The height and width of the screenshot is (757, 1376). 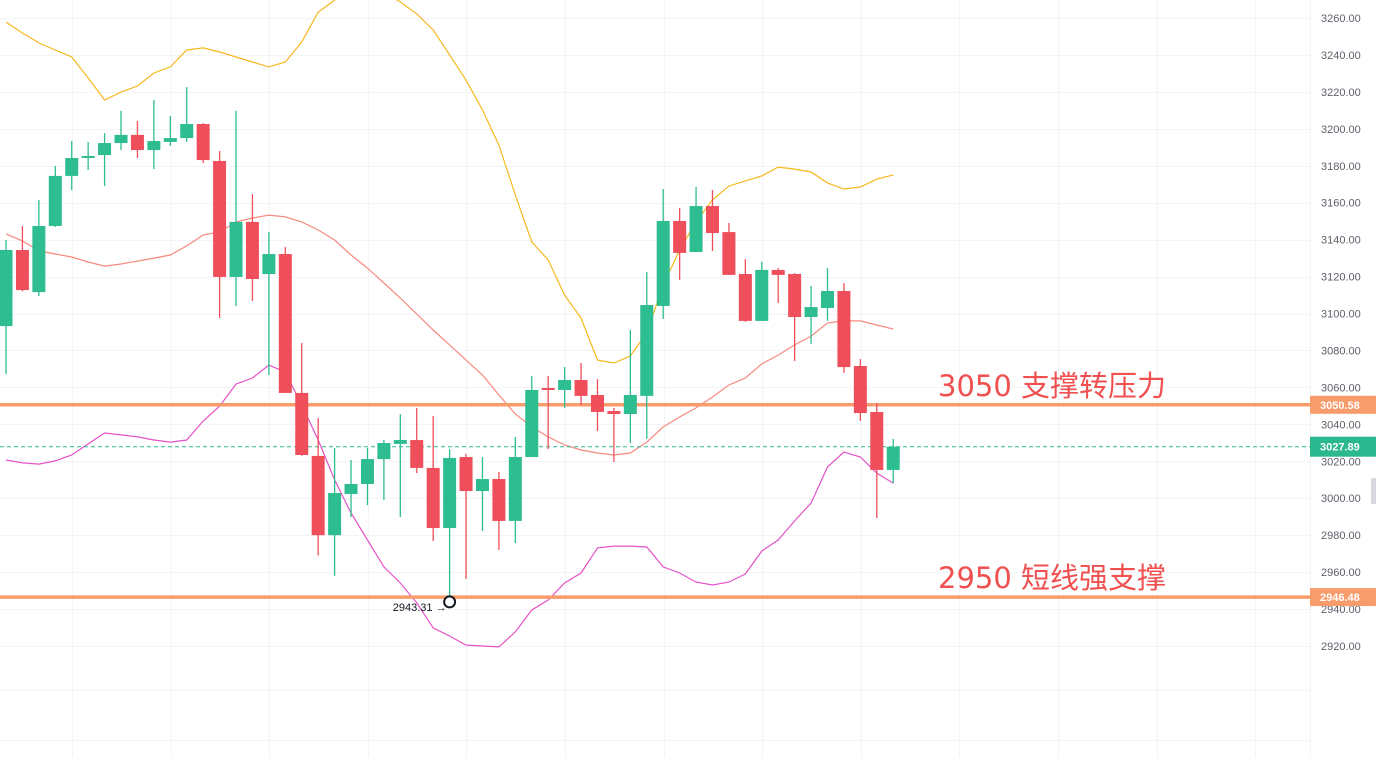 I want to click on y-tick-label: 3040.00, so click(x=1341, y=425).